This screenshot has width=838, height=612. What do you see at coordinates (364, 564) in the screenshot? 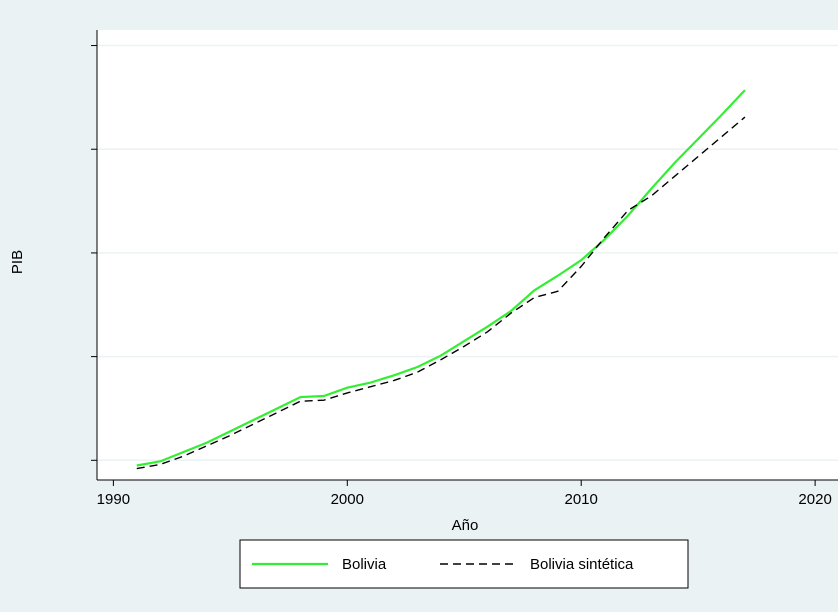
I see `legend-label: Bolivia` at bounding box center [364, 564].